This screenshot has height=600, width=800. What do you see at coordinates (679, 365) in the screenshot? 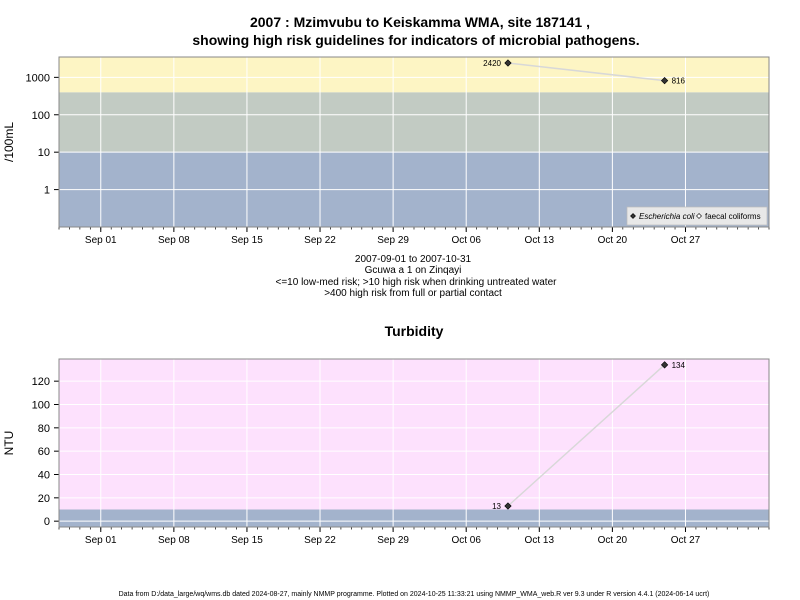
I see `data-label: 134` at bounding box center [679, 365].